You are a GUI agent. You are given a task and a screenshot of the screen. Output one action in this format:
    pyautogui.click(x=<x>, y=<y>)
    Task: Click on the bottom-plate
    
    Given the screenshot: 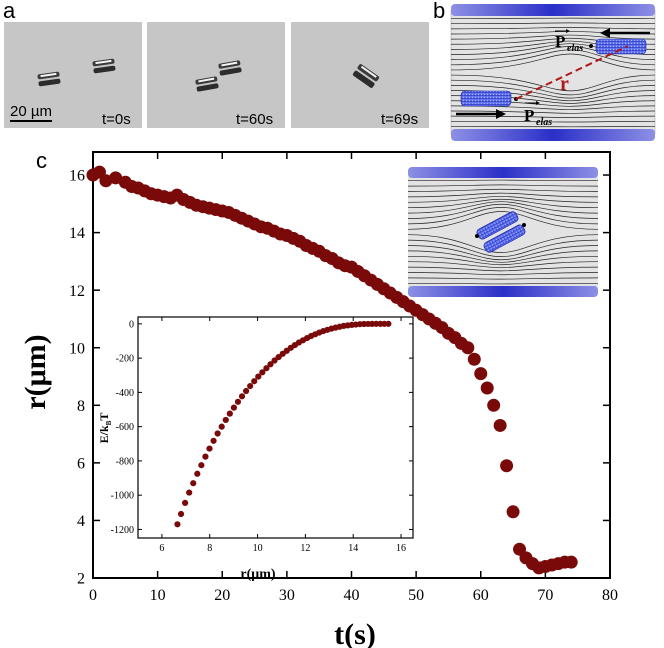 What is the action you would take?
    pyautogui.click(x=553, y=135)
    